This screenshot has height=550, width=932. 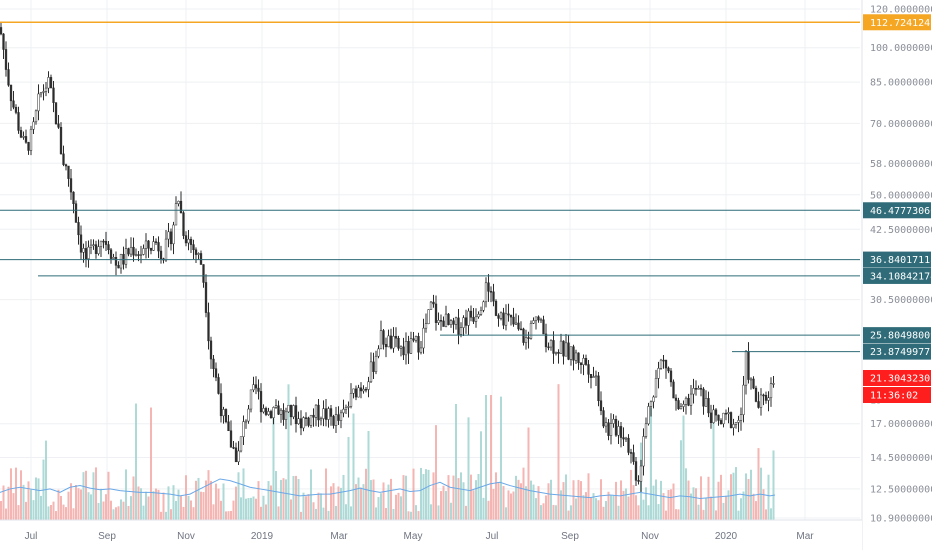 What do you see at coordinates (431, 534) in the screenshot?
I see `time-axis: Jul Sep Nov 2019 Mar May Jul Sep Nov 2020 Mar` at bounding box center [431, 534].